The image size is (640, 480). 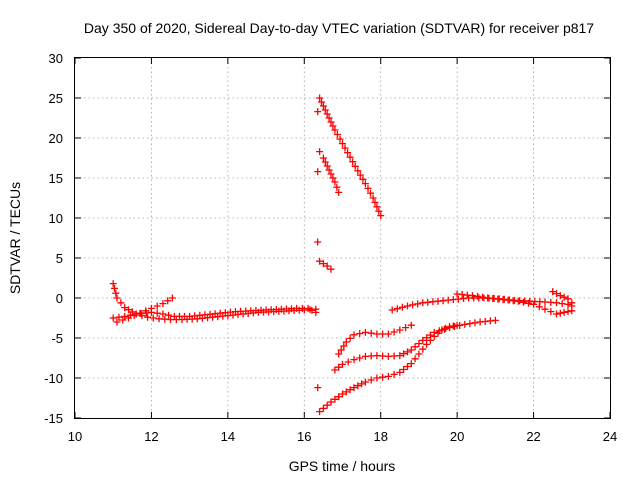 What do you see at coordinates (56, 58) in the screenshot?
I see `y-tick-label: 30` at bounding box center [56, 58].